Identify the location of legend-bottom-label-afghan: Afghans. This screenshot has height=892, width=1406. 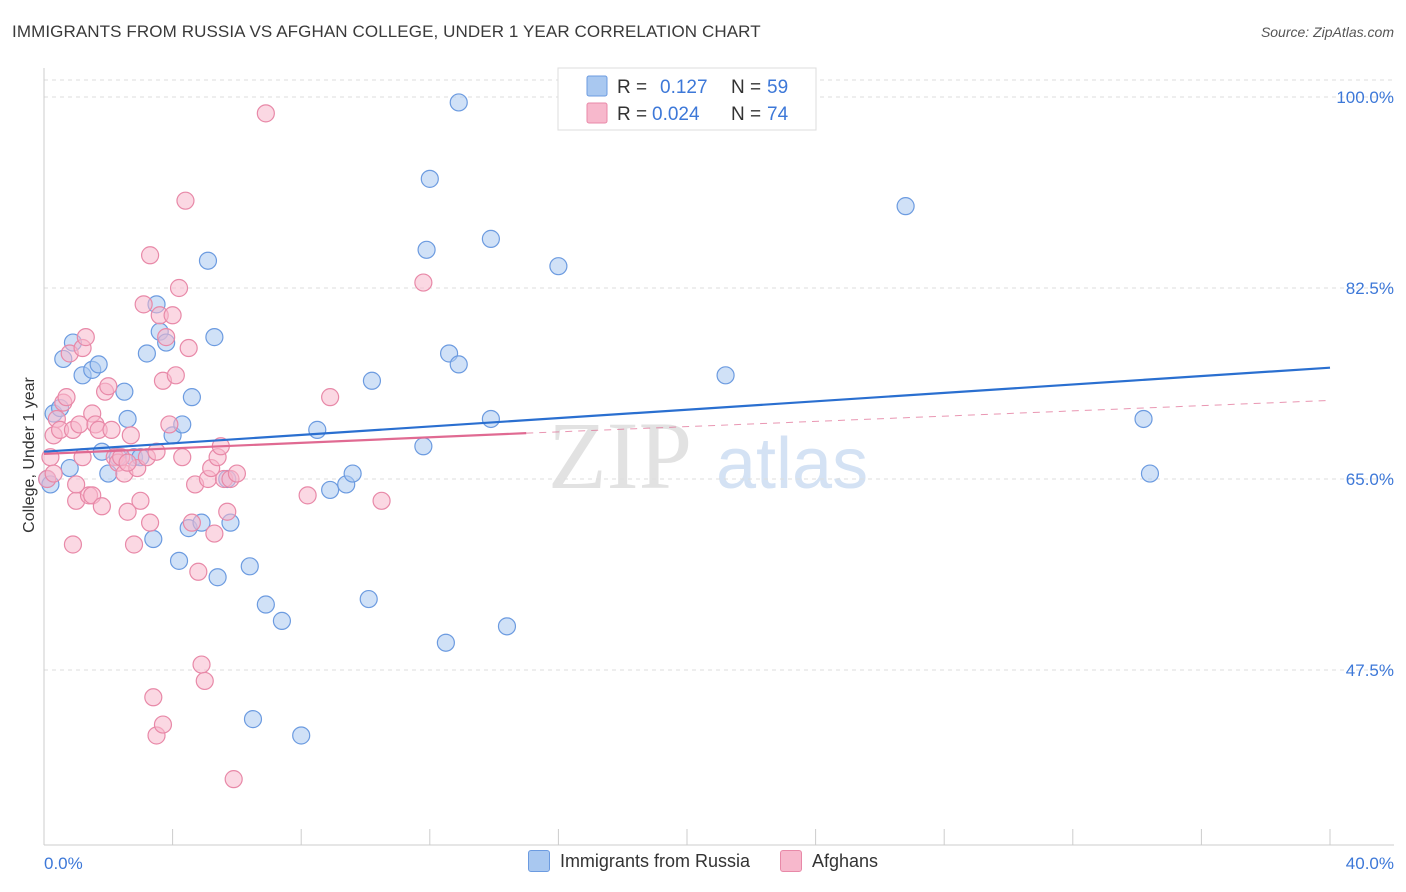
(845, 860).